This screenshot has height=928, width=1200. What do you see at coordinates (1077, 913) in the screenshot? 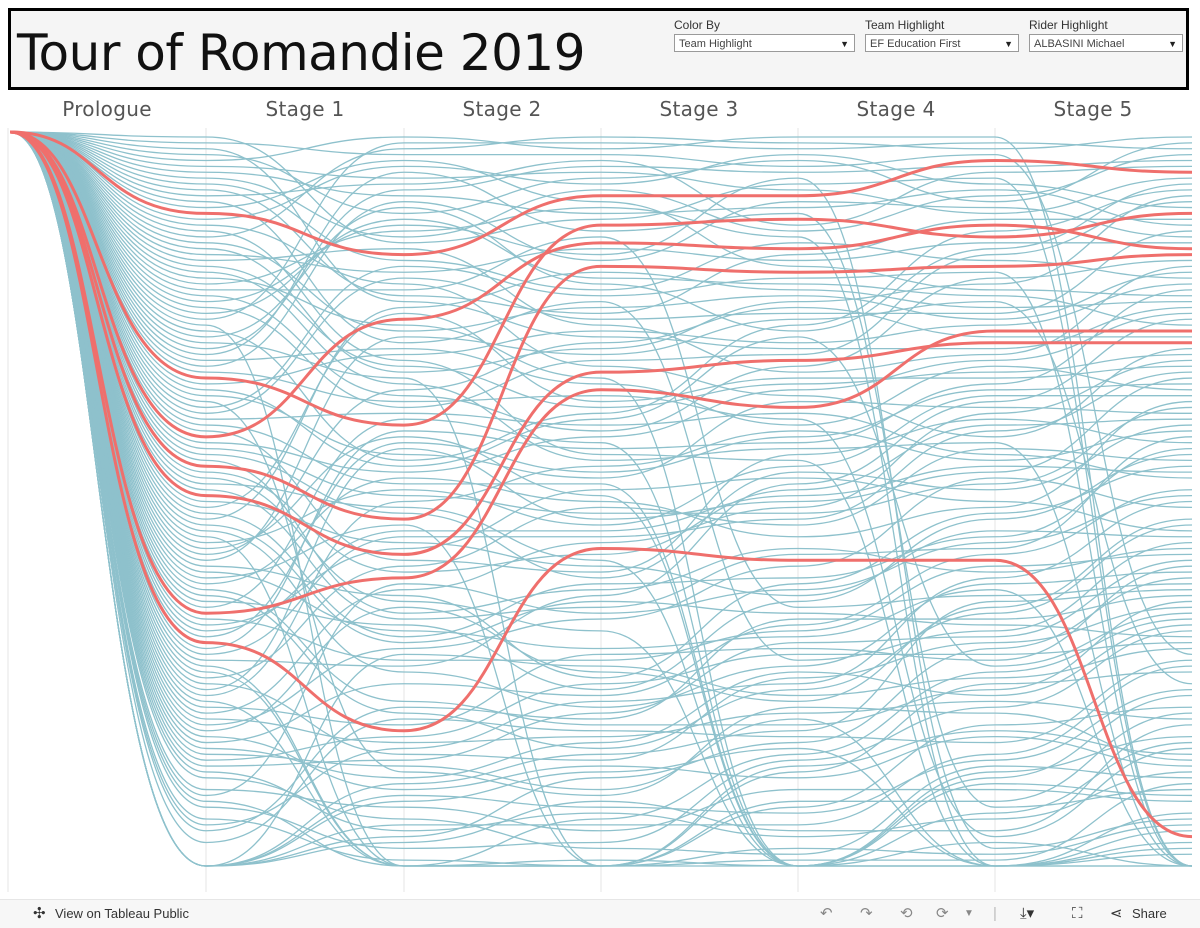
I see `fullscreen-icon: ⛶` at bounding box center [1077, 913].